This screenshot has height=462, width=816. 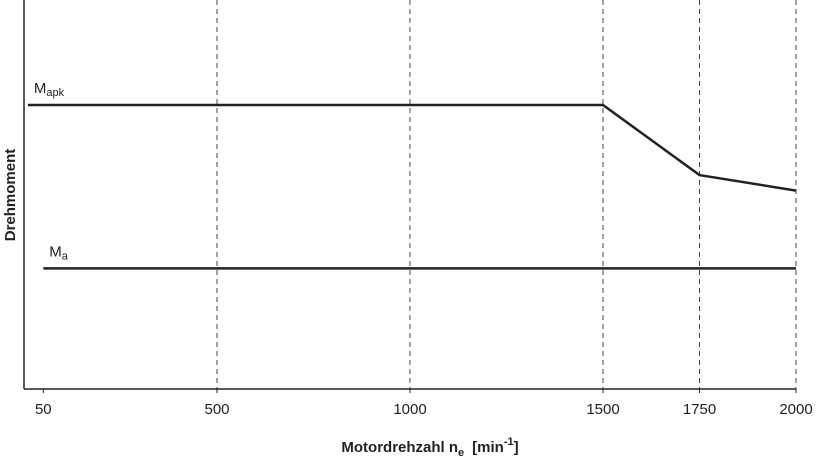 I want to click on y-axis-label: Drehmoment, so click(x=10, y=195).